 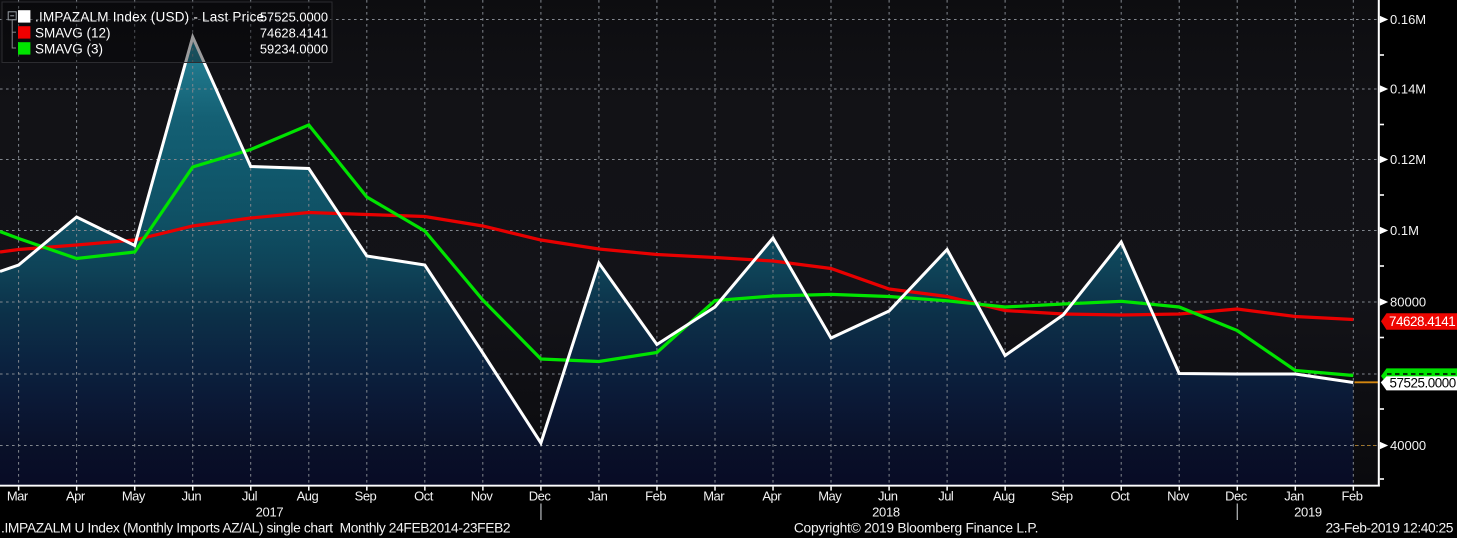 I want to click on svg-text: 0.12M, so click(x=1408, y=159).